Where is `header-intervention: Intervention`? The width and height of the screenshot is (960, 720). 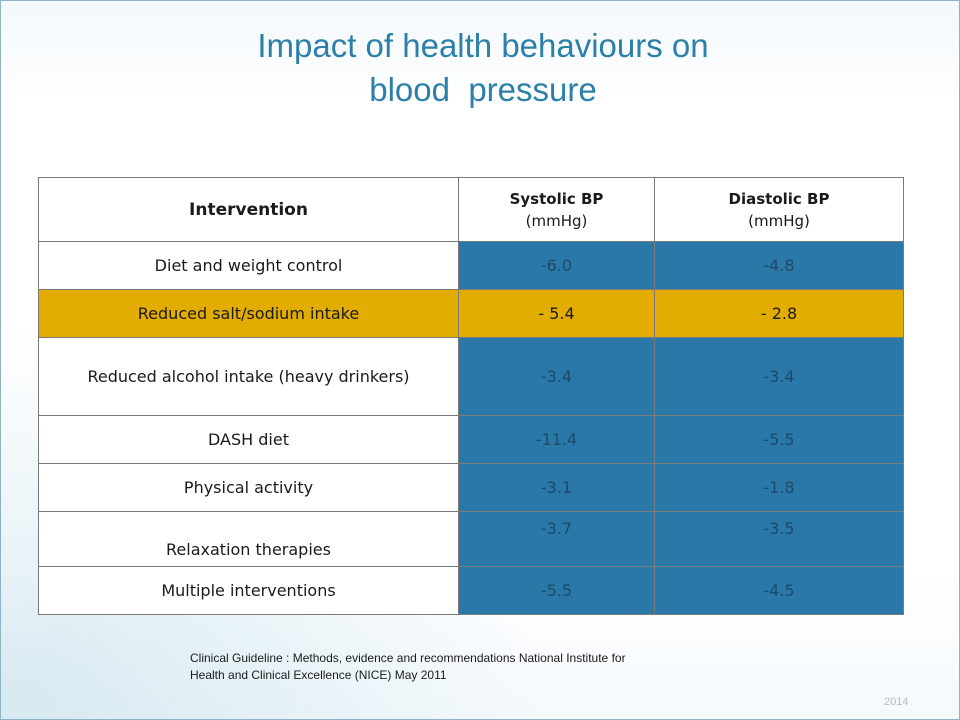
header-intervention: Intervention is located at coordinates (248, 209).